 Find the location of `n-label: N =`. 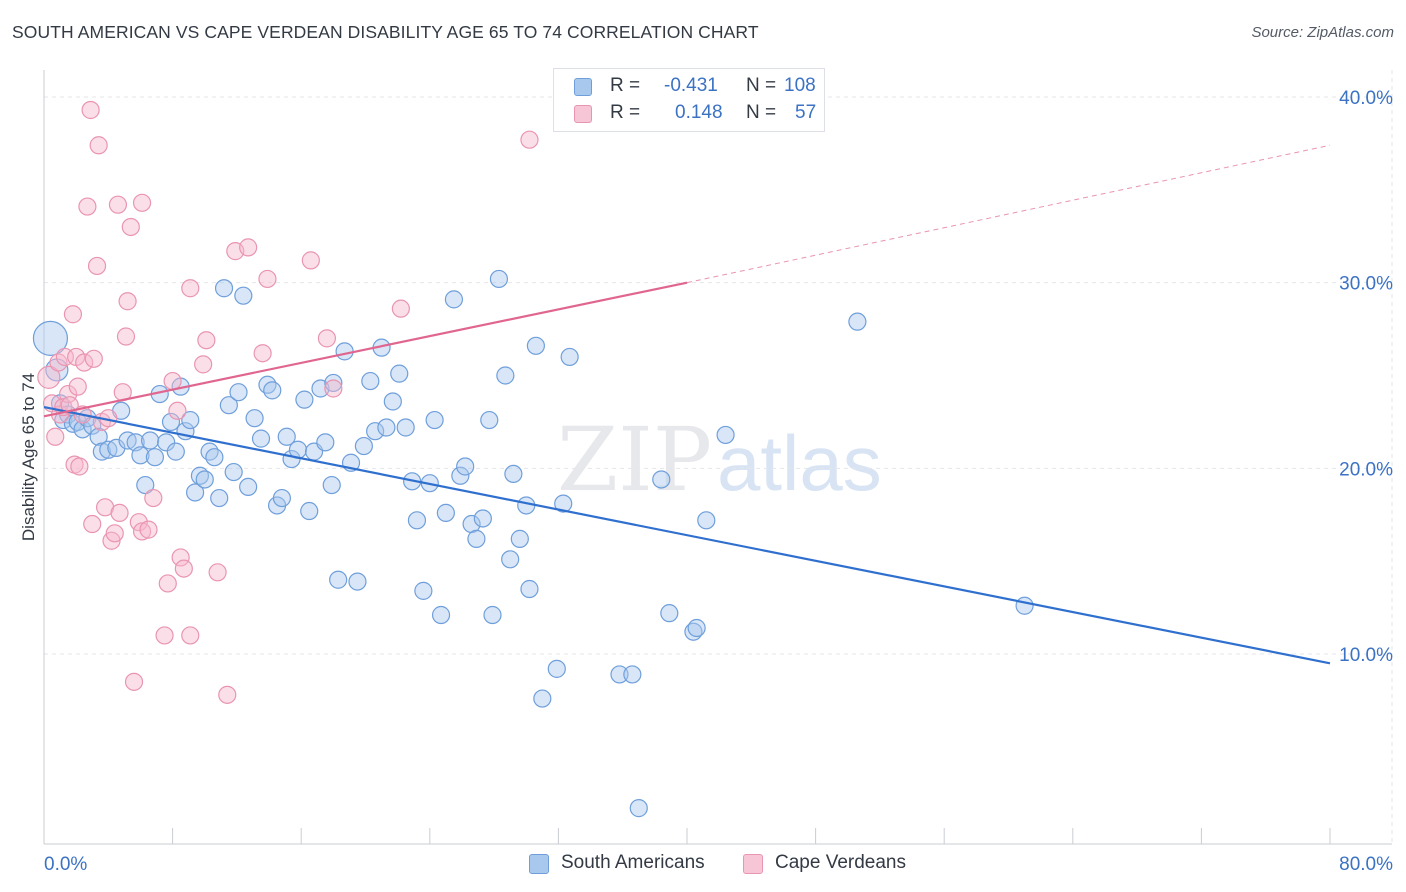

n-label: N = is located at coordinates (761, 85).